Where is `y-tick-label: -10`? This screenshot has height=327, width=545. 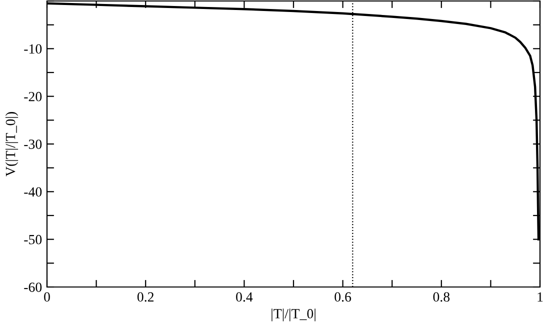
y-tick-label: -10 is located at coordinates (33, 49).